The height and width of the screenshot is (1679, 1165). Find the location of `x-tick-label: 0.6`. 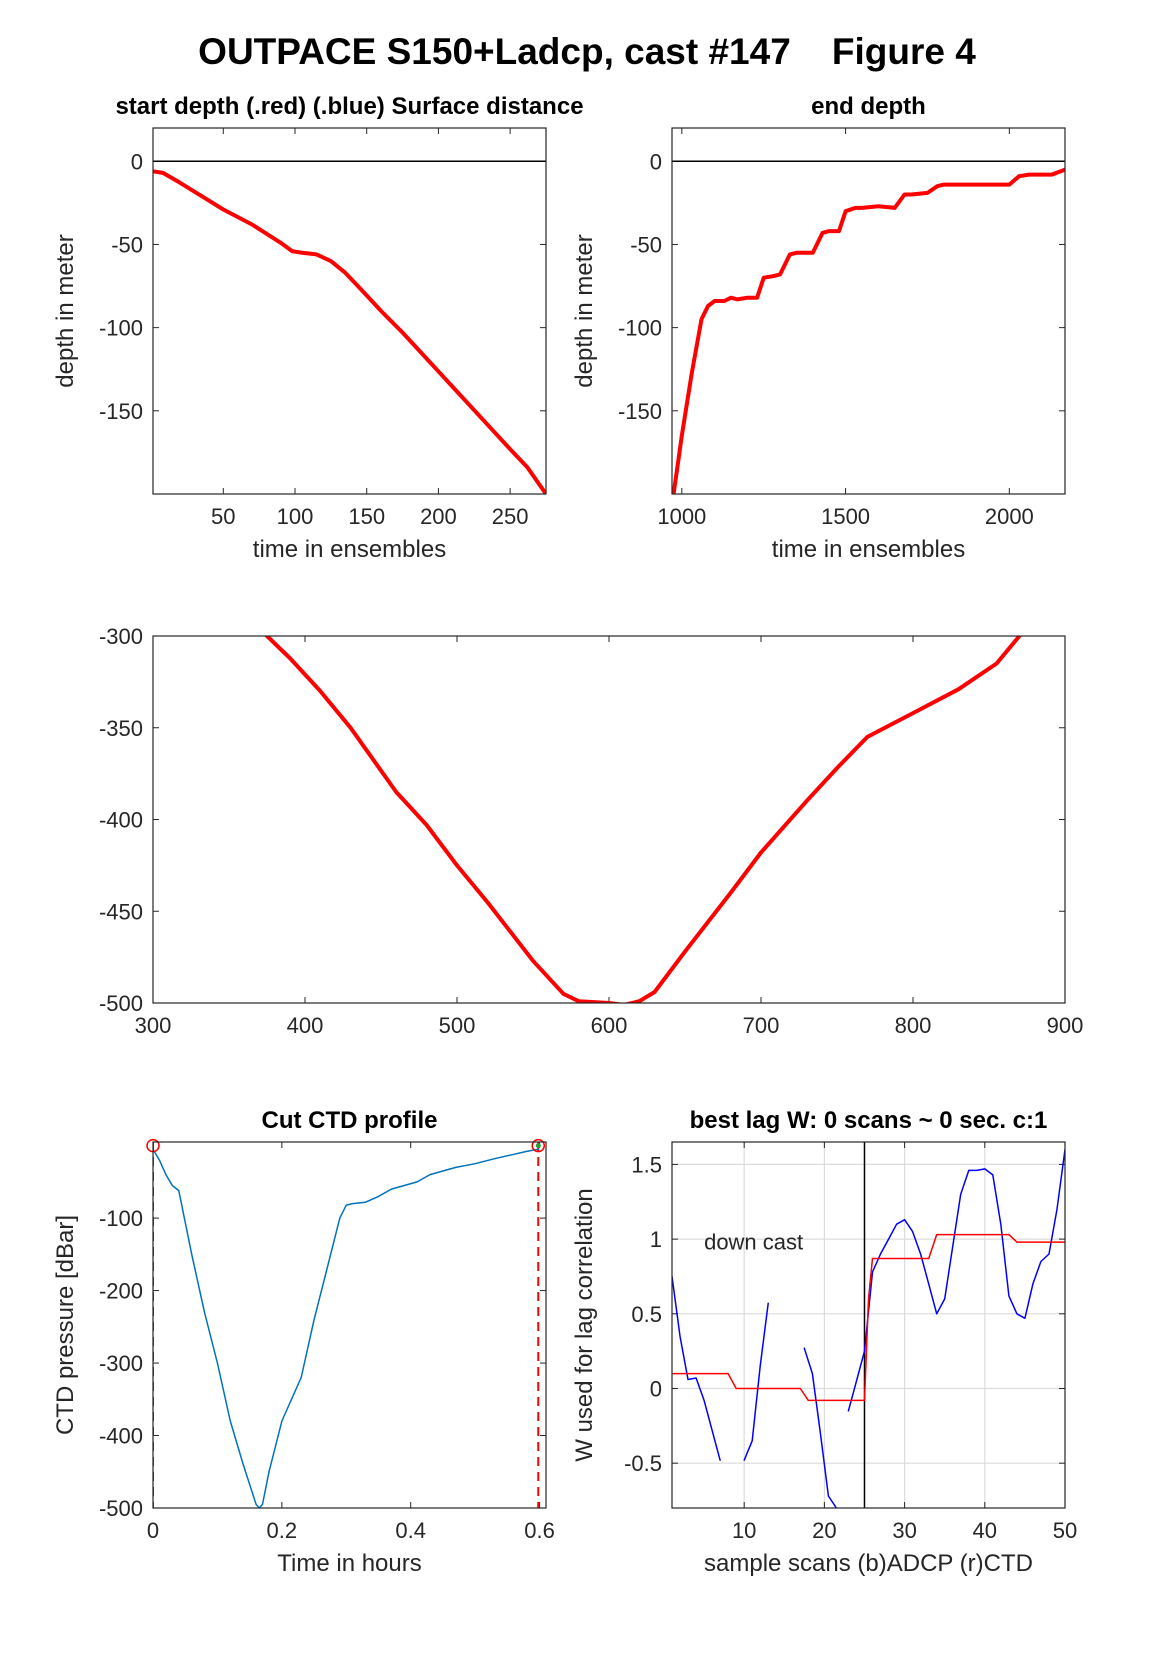

x-tick-label: 0.6 is located at coordinates (539, 1530).